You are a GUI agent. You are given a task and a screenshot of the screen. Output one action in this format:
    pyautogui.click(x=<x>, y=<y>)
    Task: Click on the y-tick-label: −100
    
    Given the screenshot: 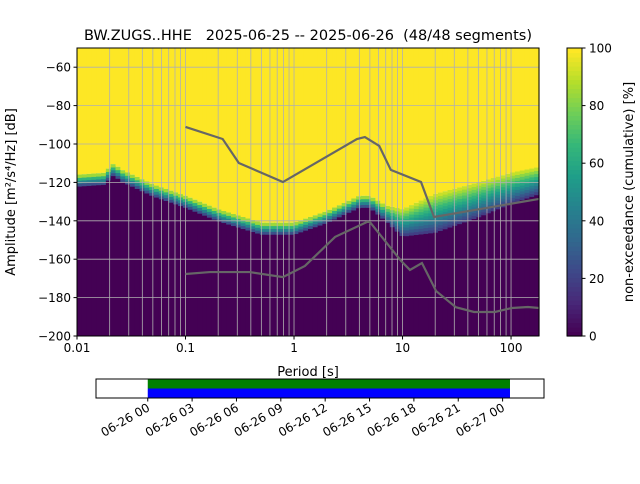 What is the action you would take?
    pyautogui.click(x=54, y=145)
    